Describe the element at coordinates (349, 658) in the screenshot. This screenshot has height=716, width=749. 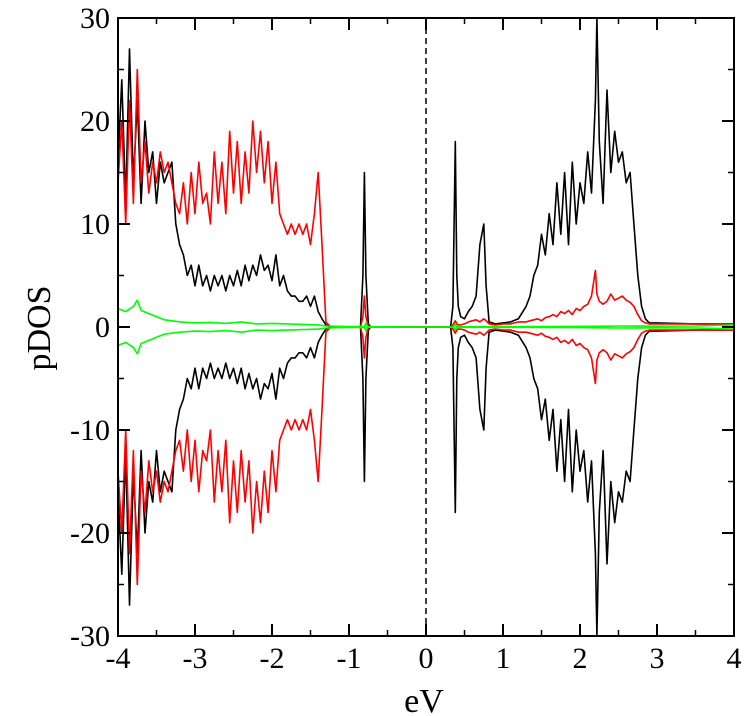
I see `x-tick-label: -1` at that location.